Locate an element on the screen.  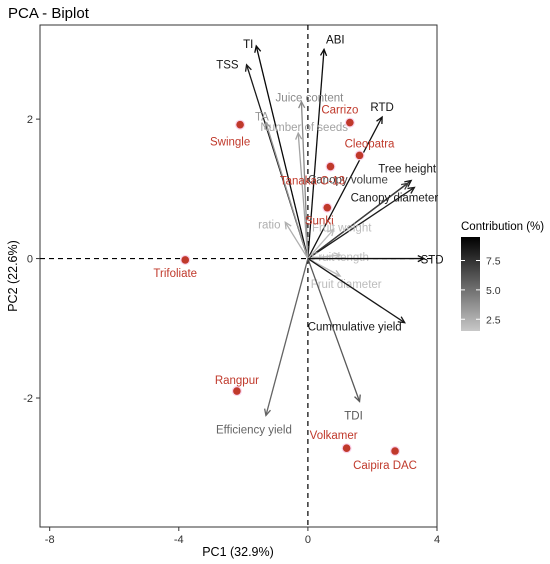
variable-label: Canopy diameter is located at coordinates (395, 198).